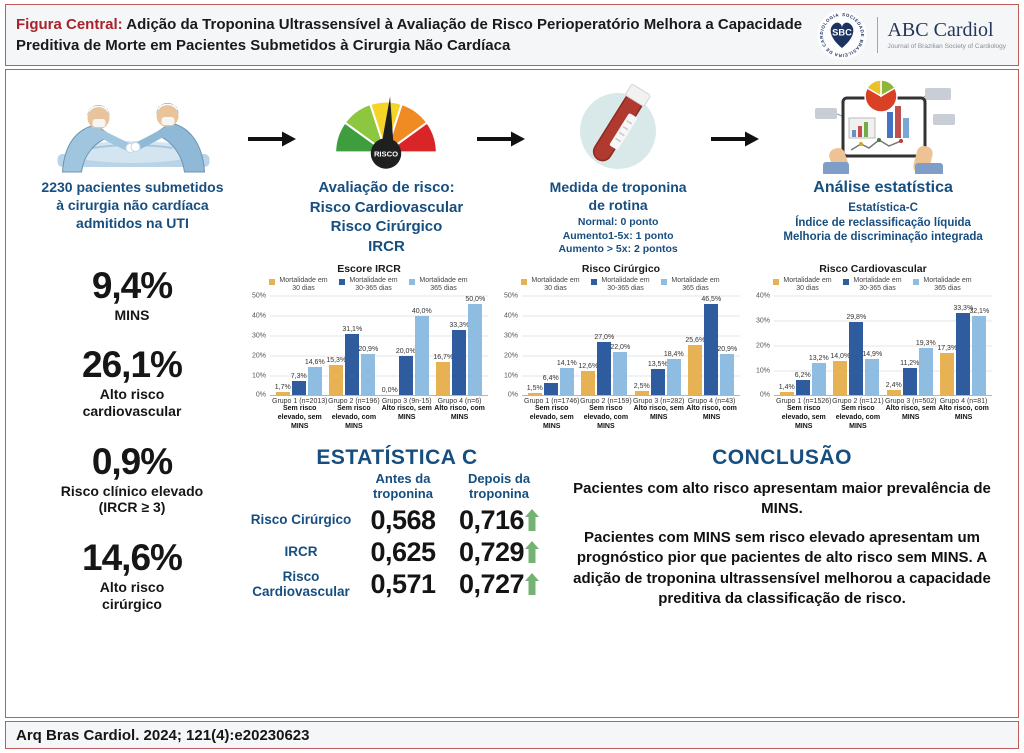  Describe the element at coordinates (711, 300) in the screenshot. I see `bar-value-label: 46,5%` at that location.